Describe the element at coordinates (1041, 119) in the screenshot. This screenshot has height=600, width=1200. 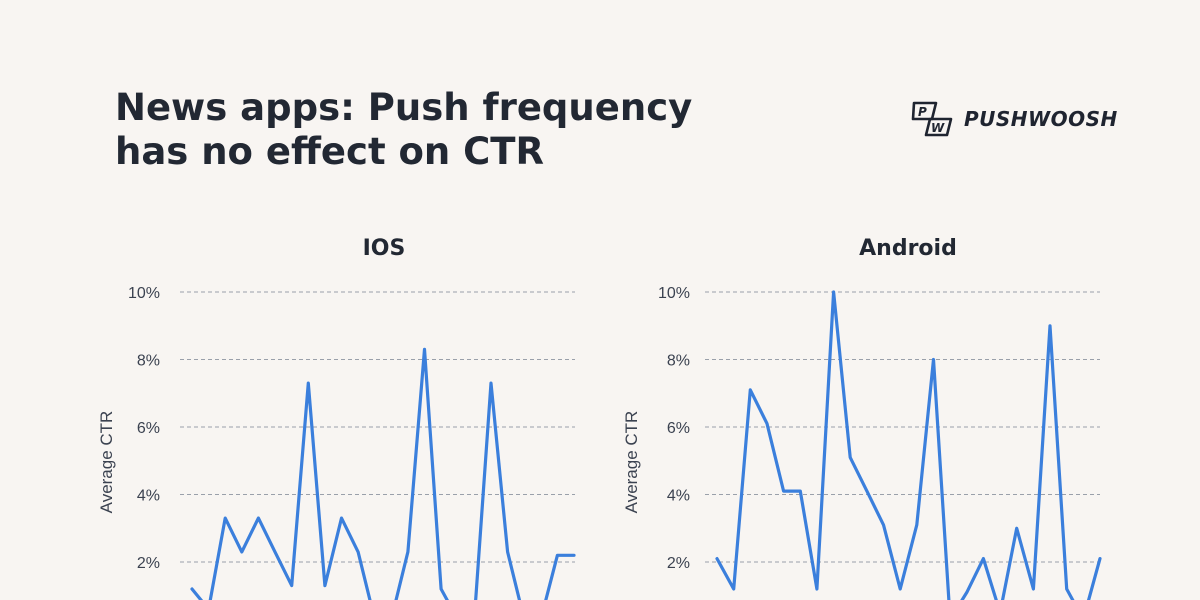
I see `brand-name: PUSHWOOSH` at that location.